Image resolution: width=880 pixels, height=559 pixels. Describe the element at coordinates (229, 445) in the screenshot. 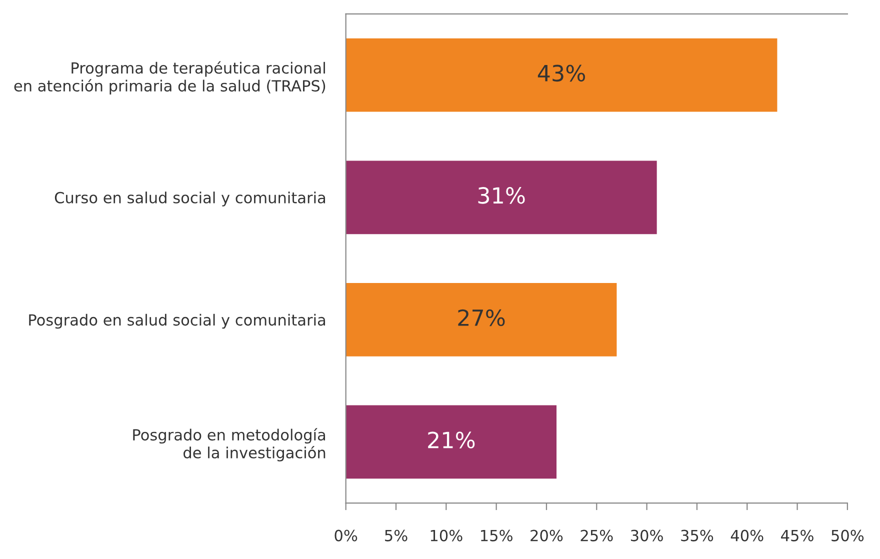

I see `y-tick-label: Posgrado en metodología de la investigación` at that location.